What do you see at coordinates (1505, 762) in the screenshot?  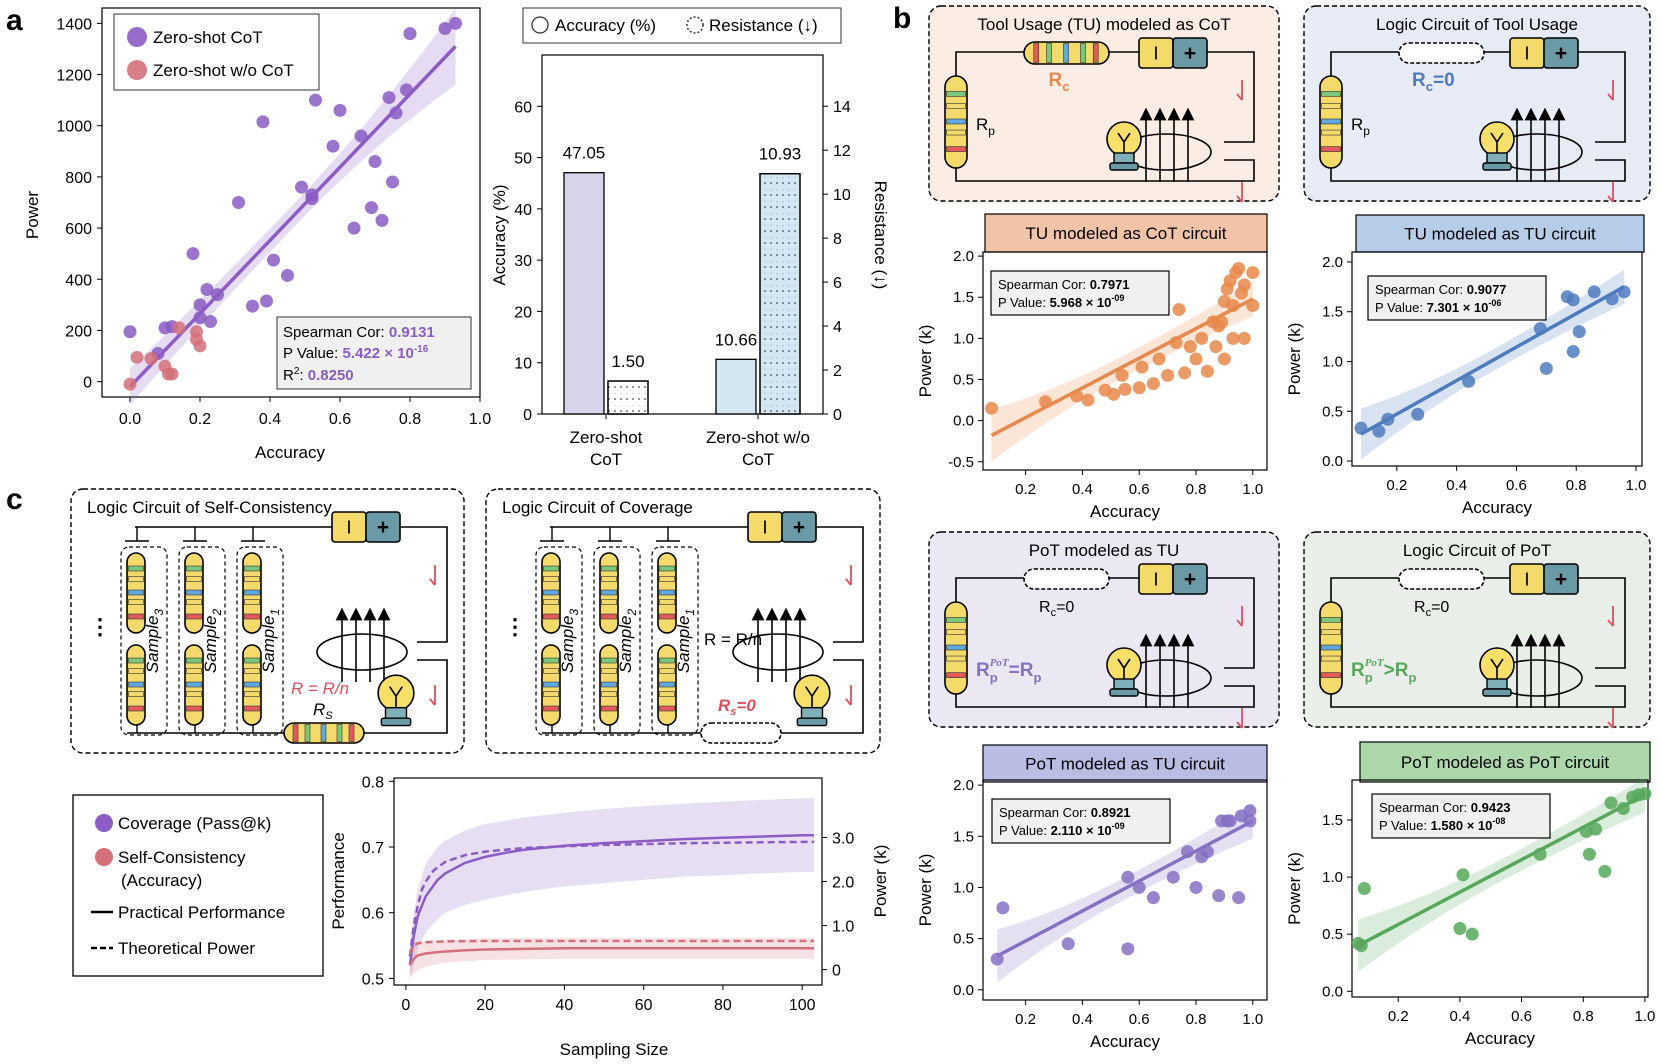 I see `b-plot-header` at bounding box center [1505, 762].